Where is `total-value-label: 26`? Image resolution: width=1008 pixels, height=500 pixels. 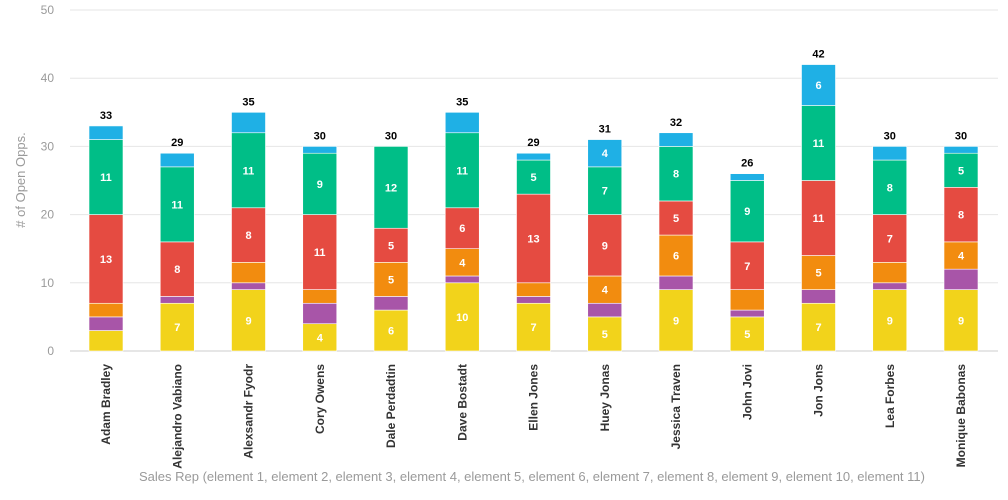 total-value-label: 26 is located at coordinates (747, 164).